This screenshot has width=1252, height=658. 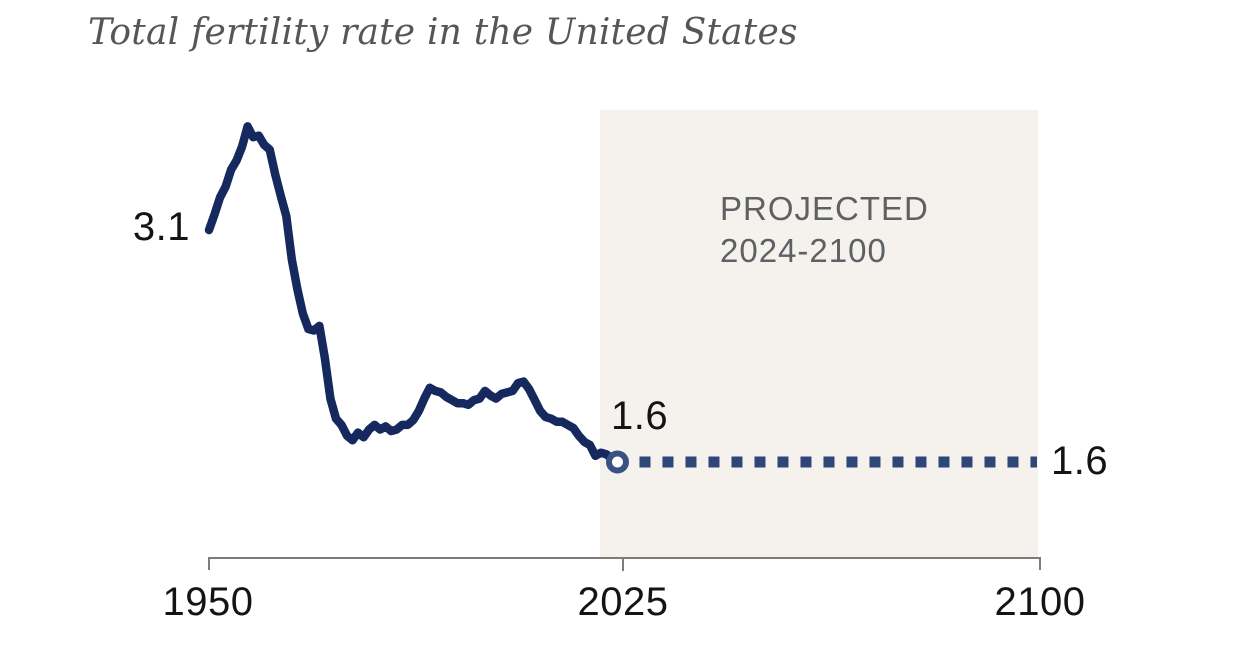 I want to click on projection-region-label: PROJECTED 2024-2100, so click(x=824, y=230).